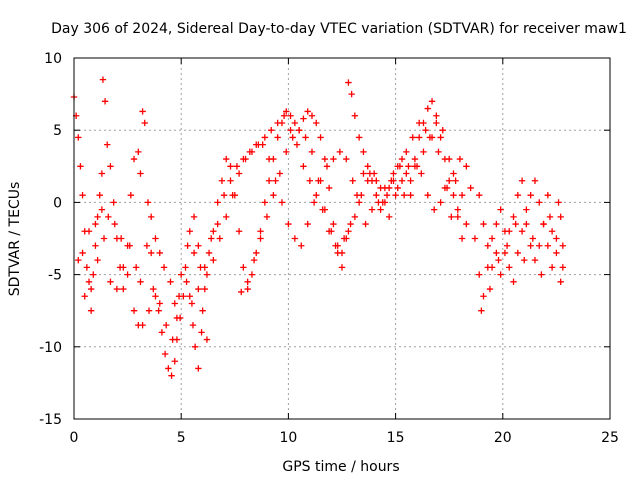 The height and width of the screenshot is (480, 640). I want to click on x-tick-label: 10, so click(288, 438).